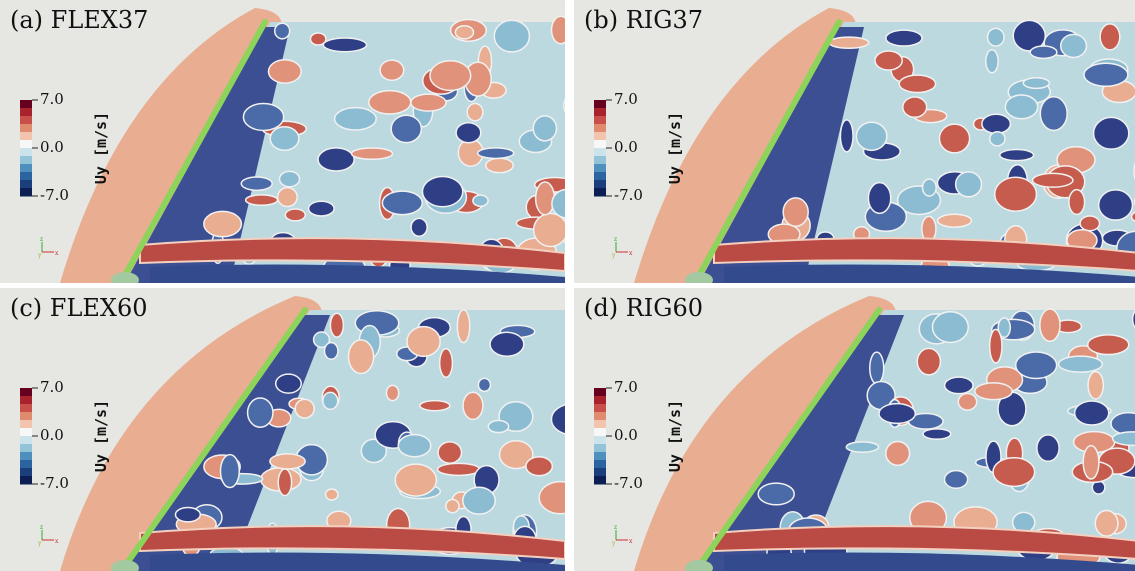 The height and width of the screenshot is (571, 1135). Describe the element at coordinates (57, 541) in the screenshot. I see `axis-label: x` at that location.